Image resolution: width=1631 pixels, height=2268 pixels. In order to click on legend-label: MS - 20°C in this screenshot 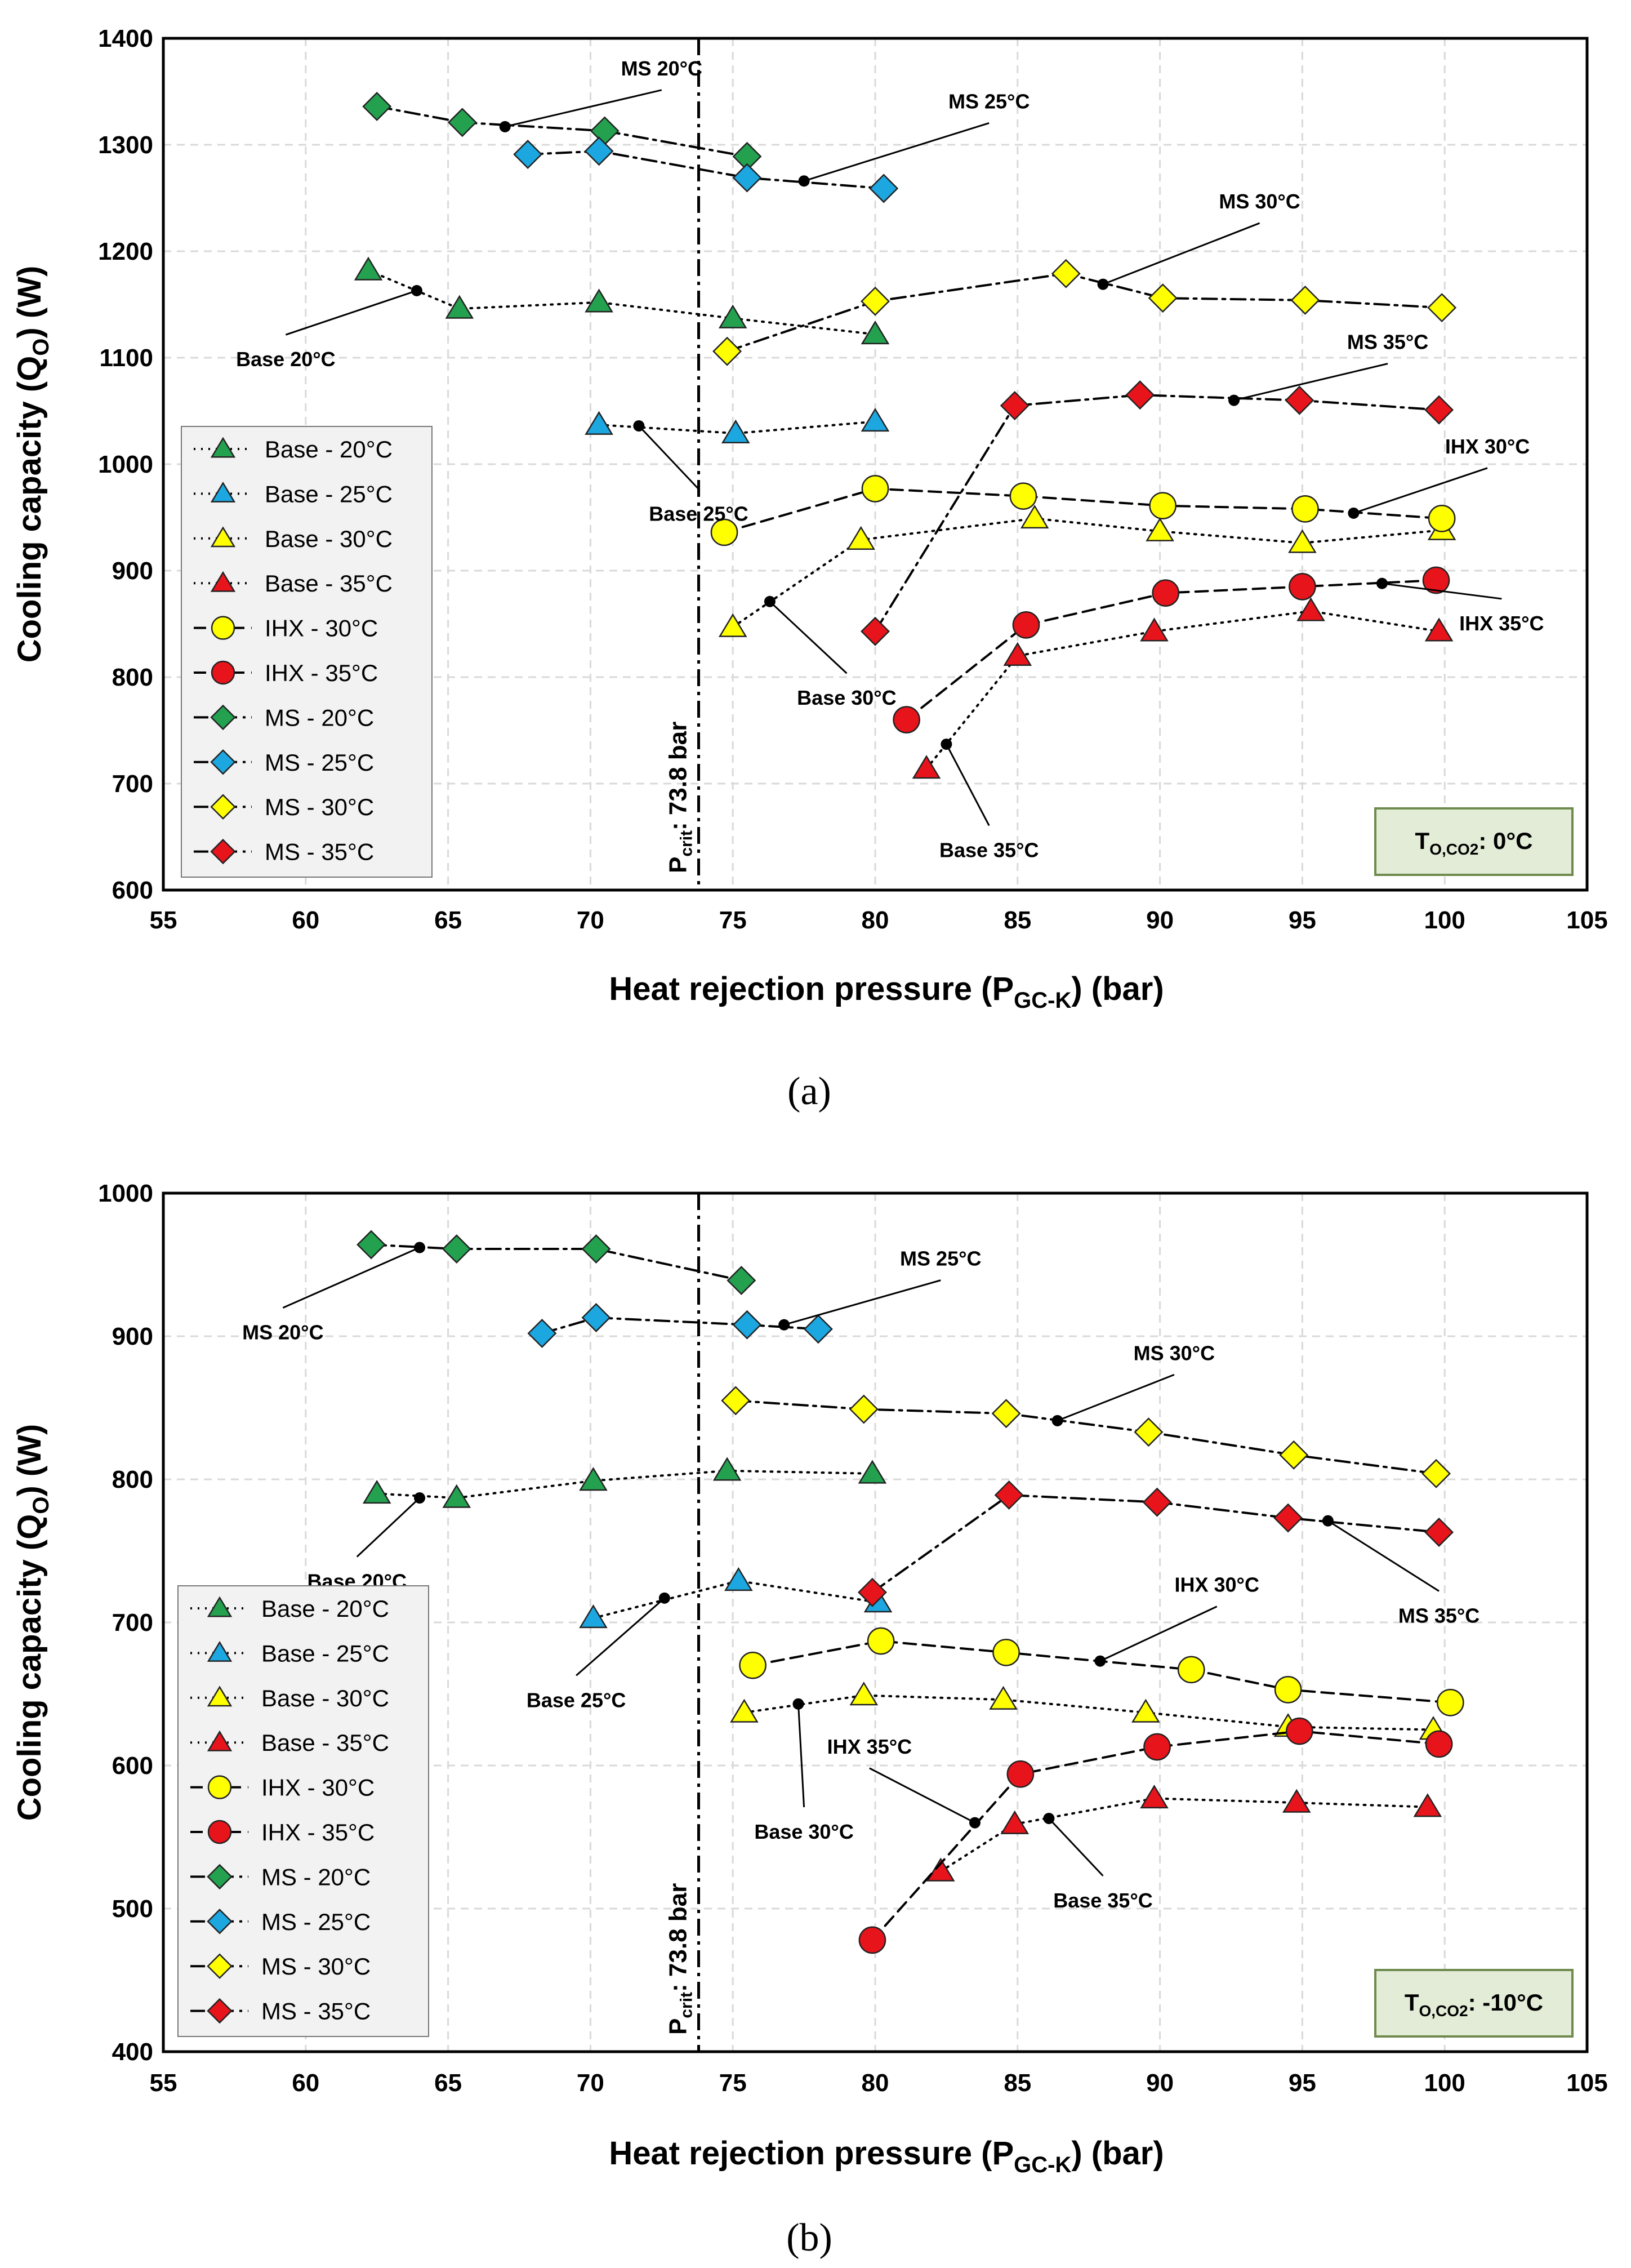, I will do `click(316, 1877)`.